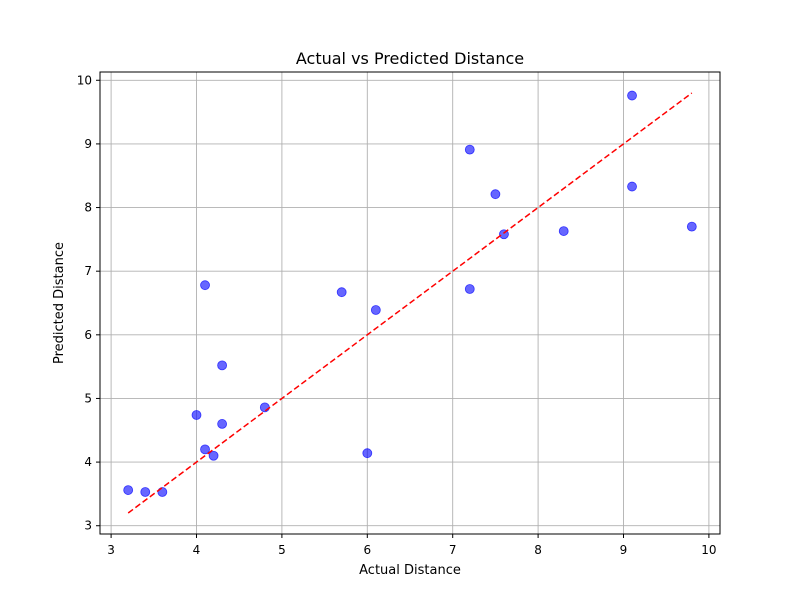 Image resolution: width=800 pixels, height=600 pixels. What do you see at coordinates (88, 335) in the screenshot?
I see `y-tick-label: 6` at bounding box center [88, 335].